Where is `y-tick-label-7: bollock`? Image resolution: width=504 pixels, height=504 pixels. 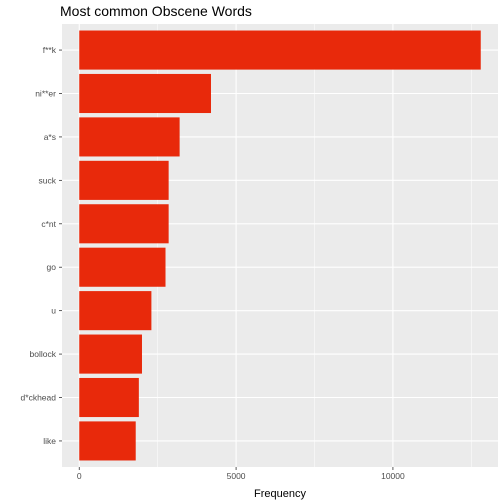
y-tick-label-7: bollock is located at coordinates (43, 354).